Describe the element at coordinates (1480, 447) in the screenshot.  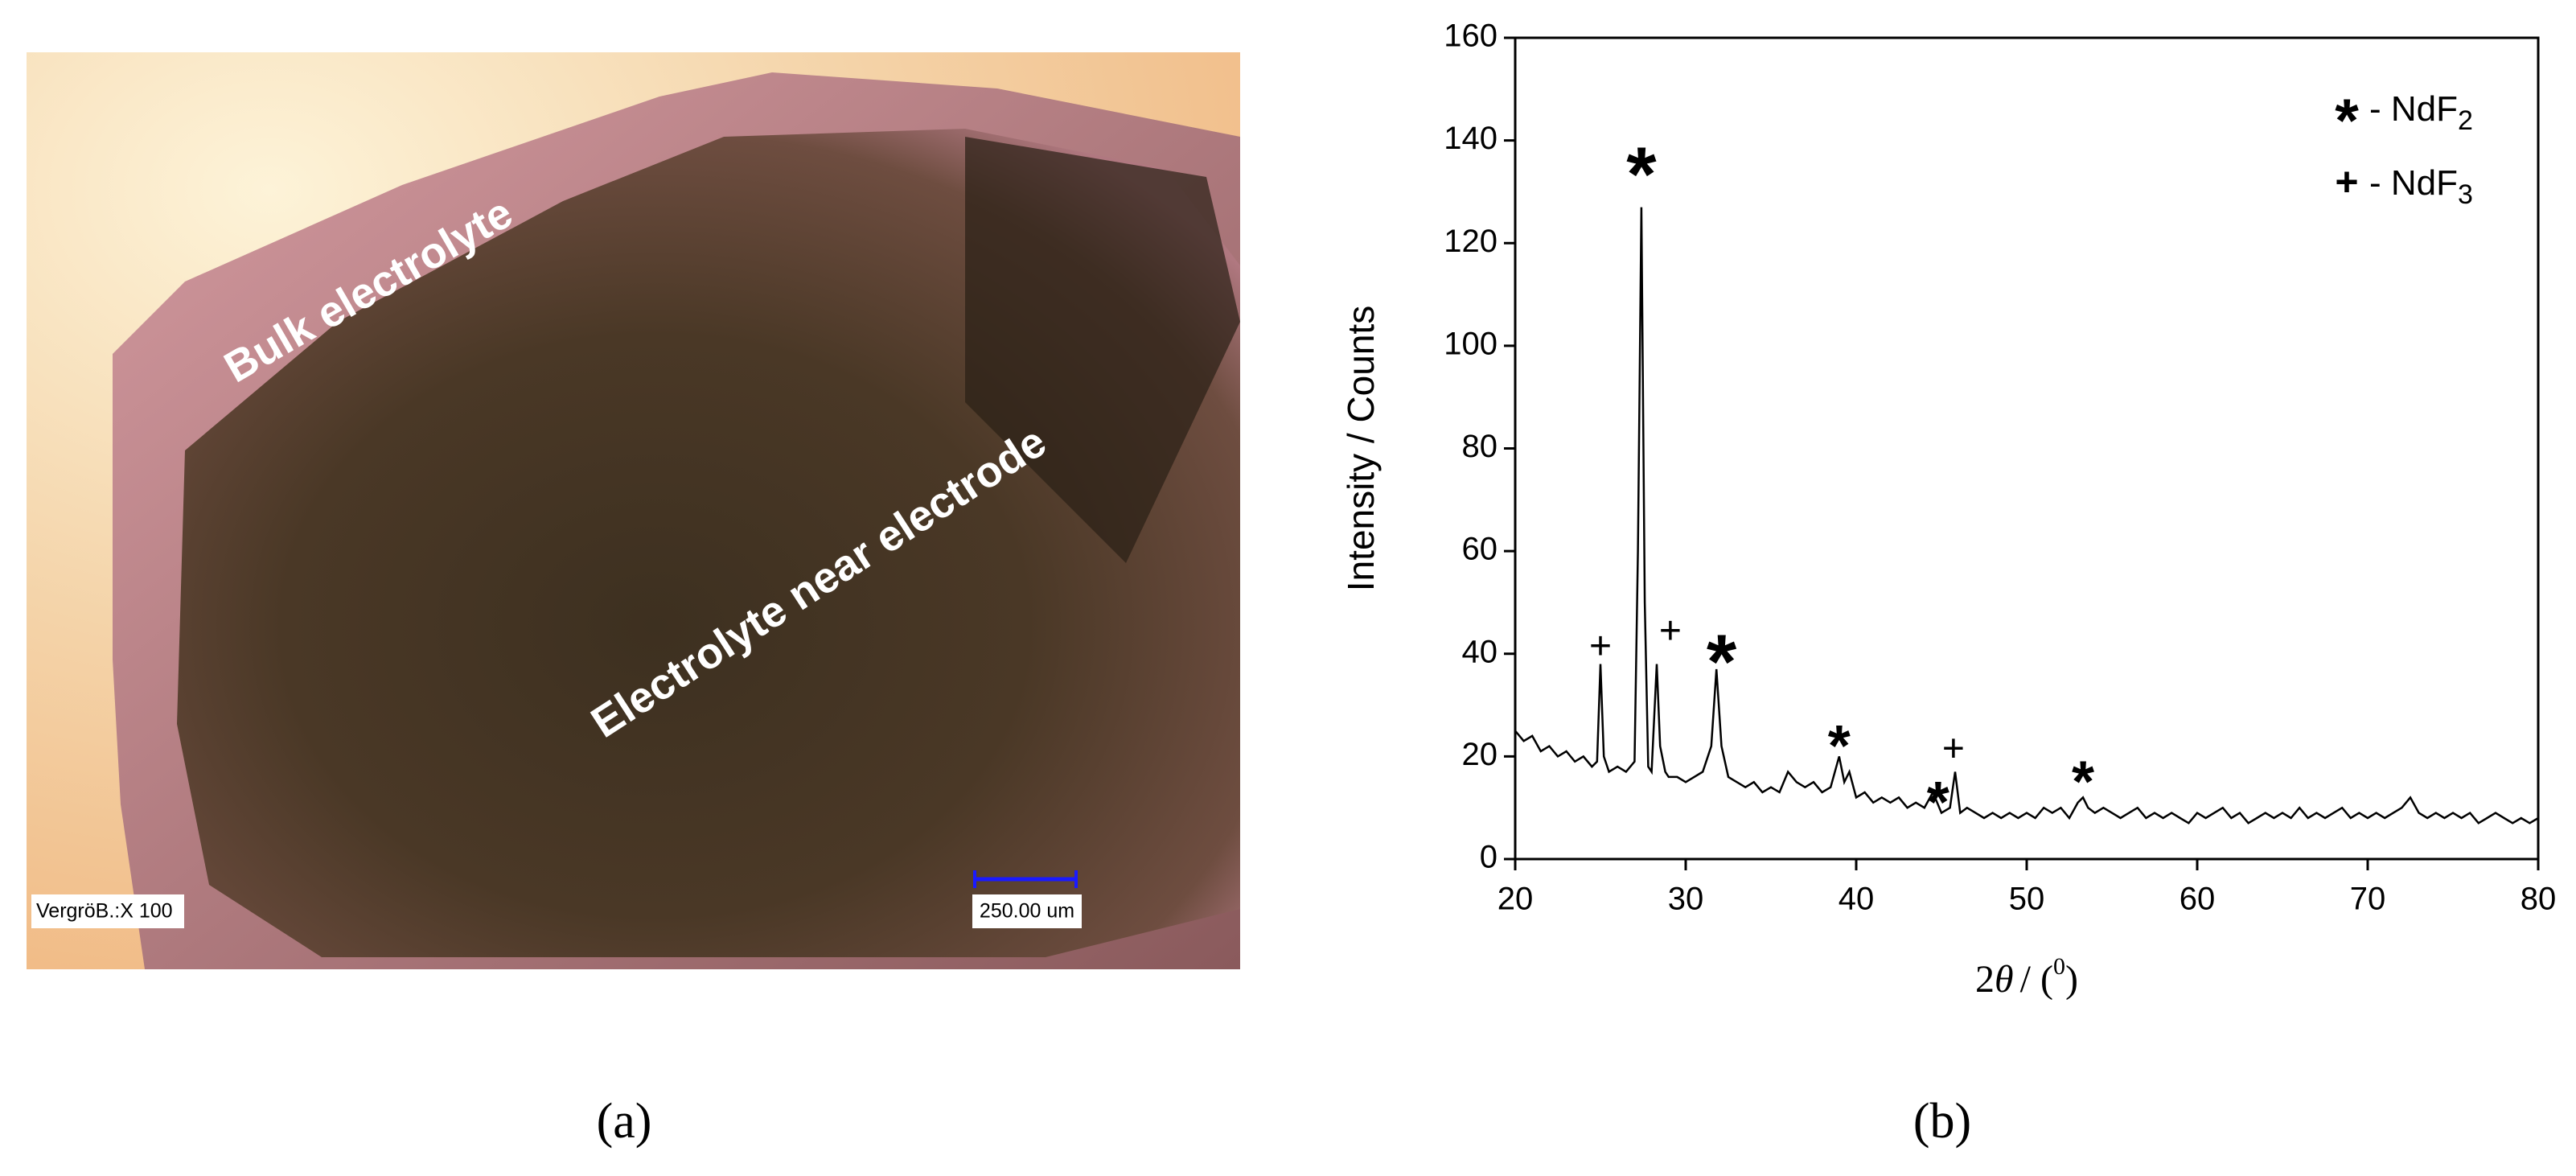
I see `y-tick-label: 80` at that location.